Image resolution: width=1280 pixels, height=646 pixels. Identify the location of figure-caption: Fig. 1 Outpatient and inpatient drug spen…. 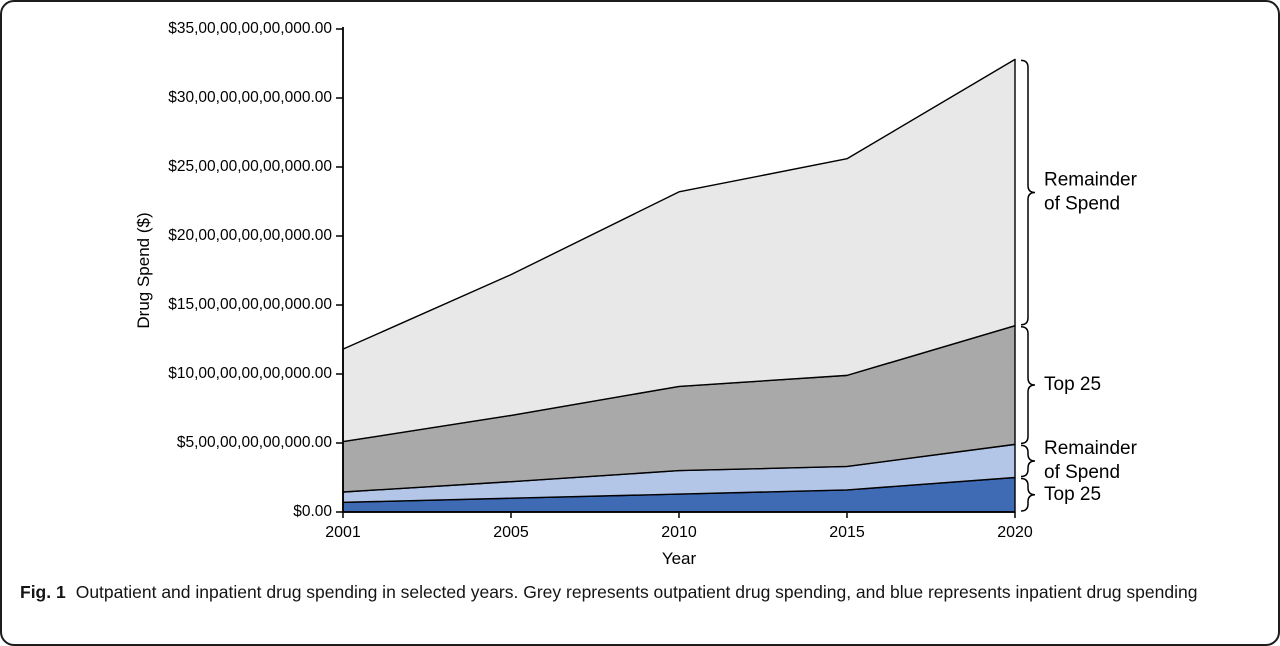
(640, 591).